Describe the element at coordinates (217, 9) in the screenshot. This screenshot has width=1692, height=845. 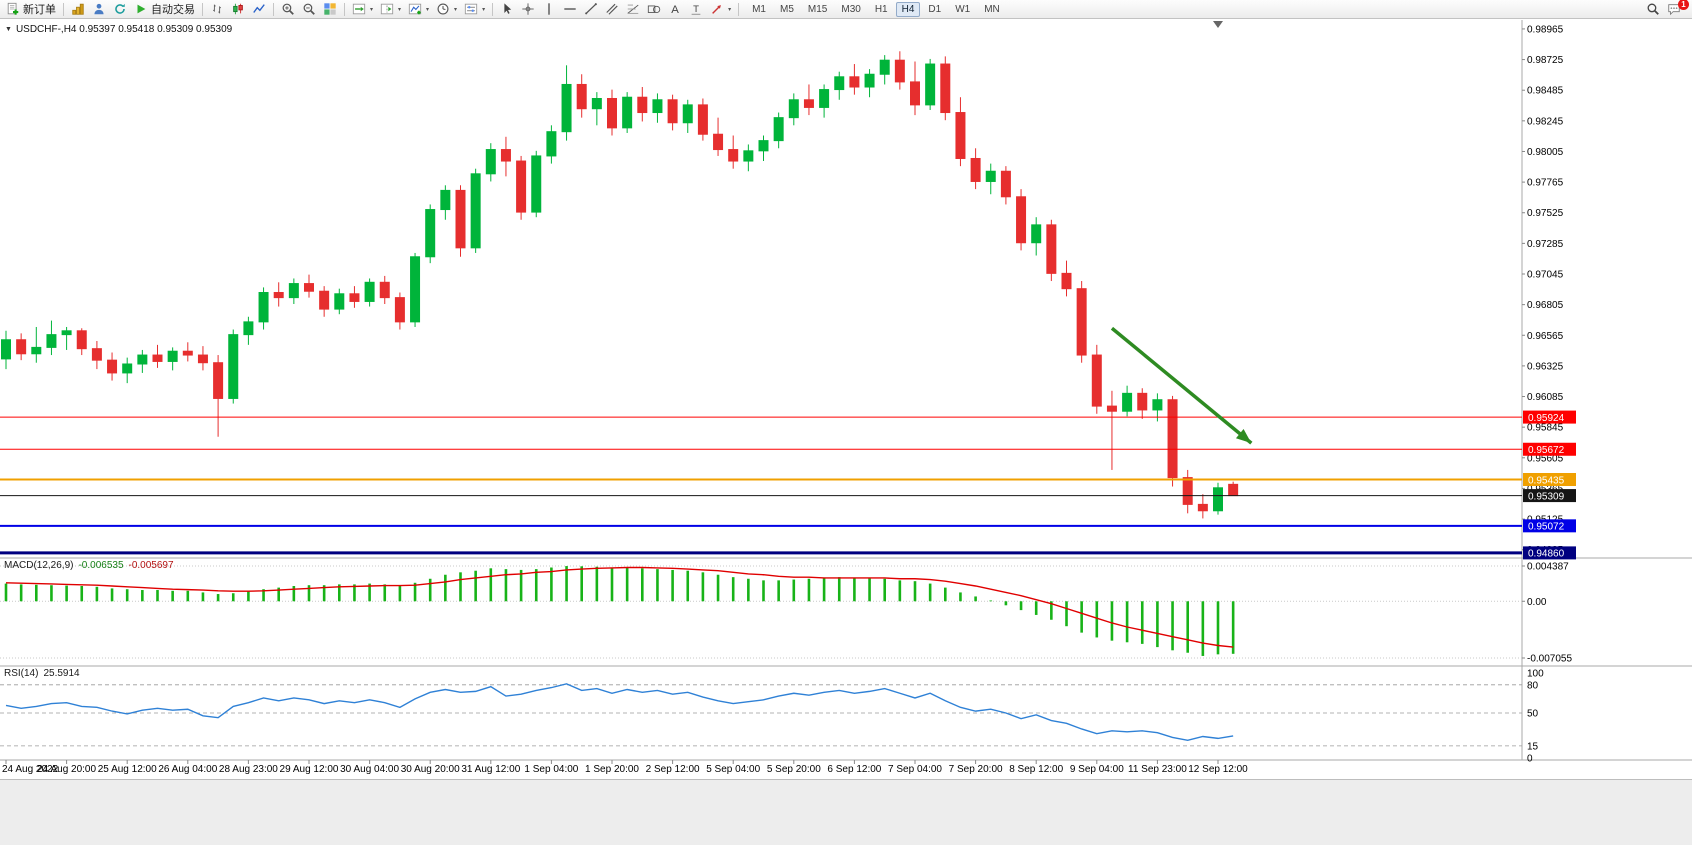
I see `bar-chart-mode-button` at that location.